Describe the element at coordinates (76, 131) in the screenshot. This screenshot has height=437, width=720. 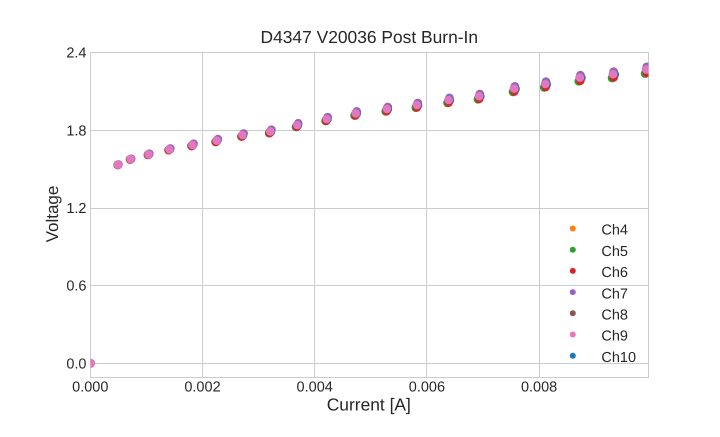
I see `svg-text: 1.8` at that location.